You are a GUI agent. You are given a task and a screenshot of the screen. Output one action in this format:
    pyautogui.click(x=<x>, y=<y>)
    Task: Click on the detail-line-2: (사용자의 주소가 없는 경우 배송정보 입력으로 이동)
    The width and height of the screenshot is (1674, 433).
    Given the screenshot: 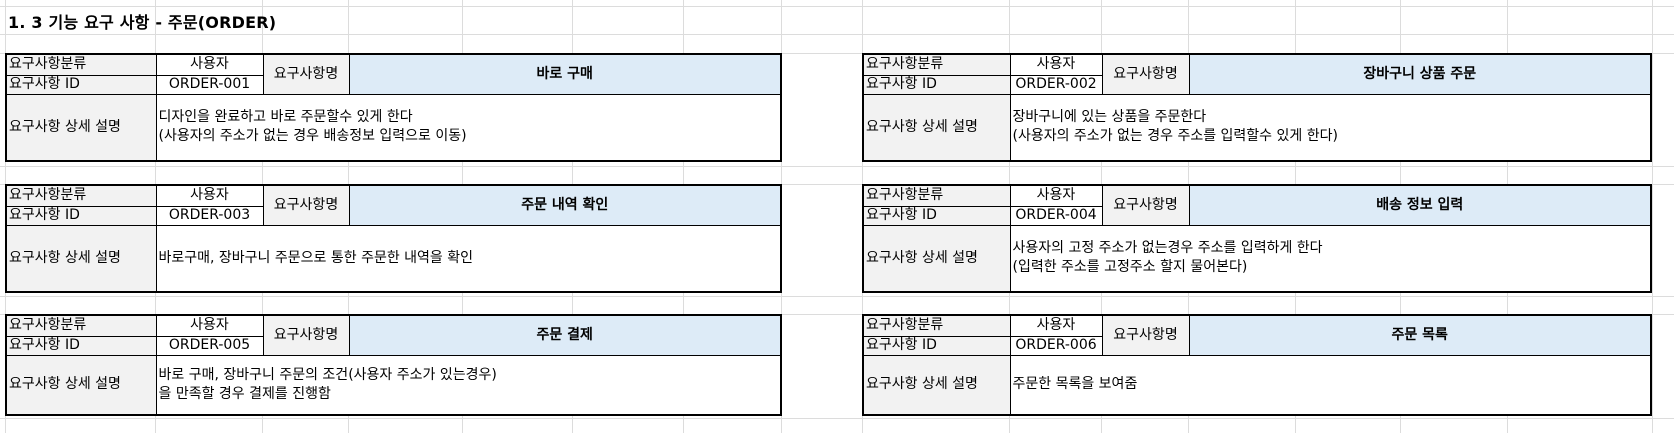 What is the action you would take?
    pyautogui.click(x=312, y=136)
    